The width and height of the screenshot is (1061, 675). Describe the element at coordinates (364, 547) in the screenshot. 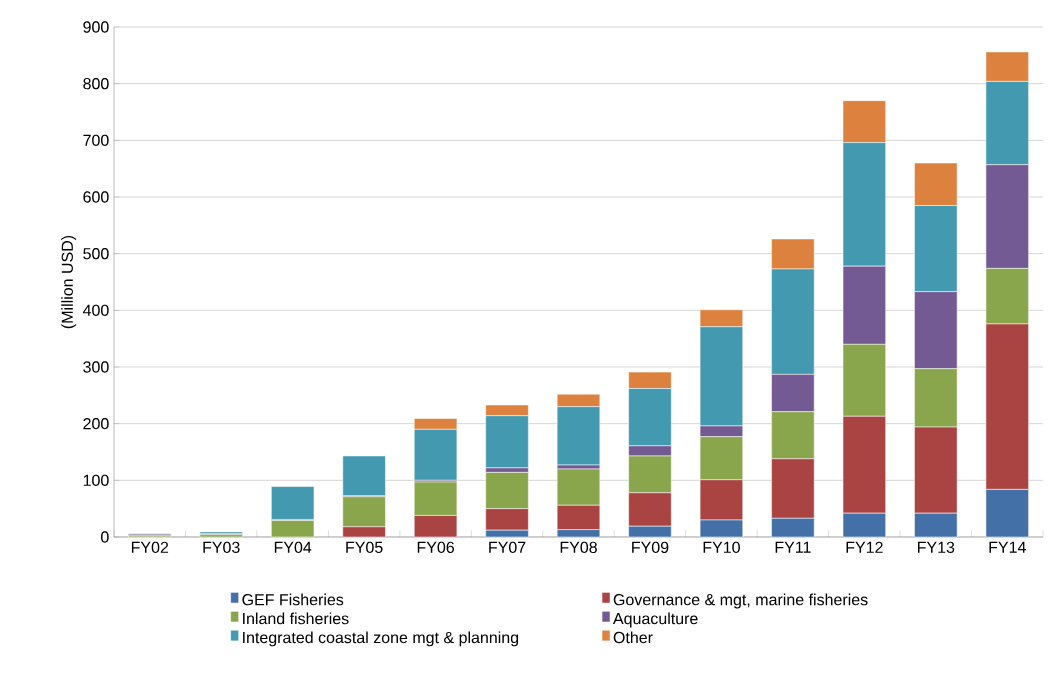

I see `x-tick-label: FY05` at that location.